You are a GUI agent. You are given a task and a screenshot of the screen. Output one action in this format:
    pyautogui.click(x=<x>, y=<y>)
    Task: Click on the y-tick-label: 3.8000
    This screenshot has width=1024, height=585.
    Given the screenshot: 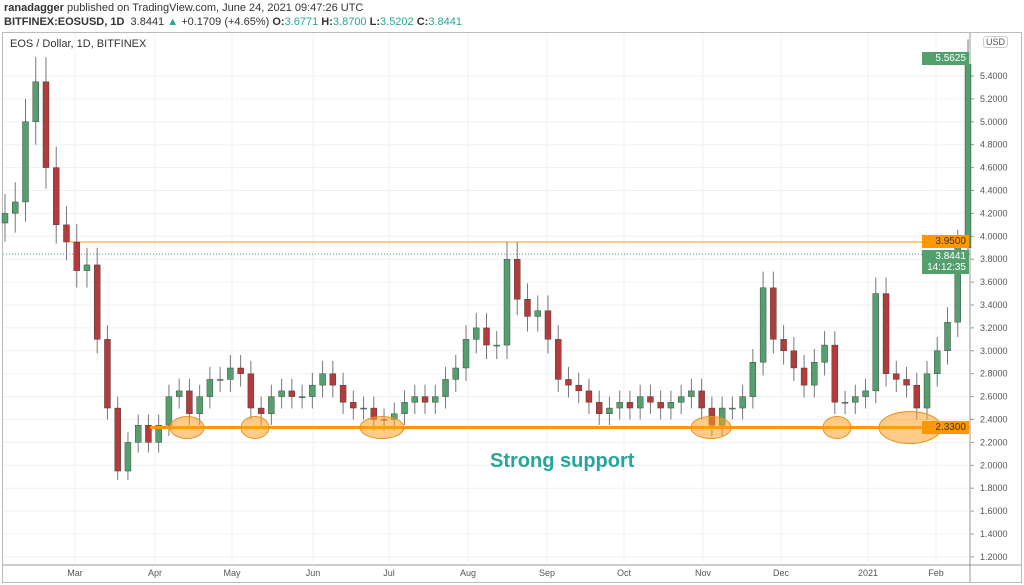 What is the action you would take?
    pyautogui.click(x=994, y=259)
    